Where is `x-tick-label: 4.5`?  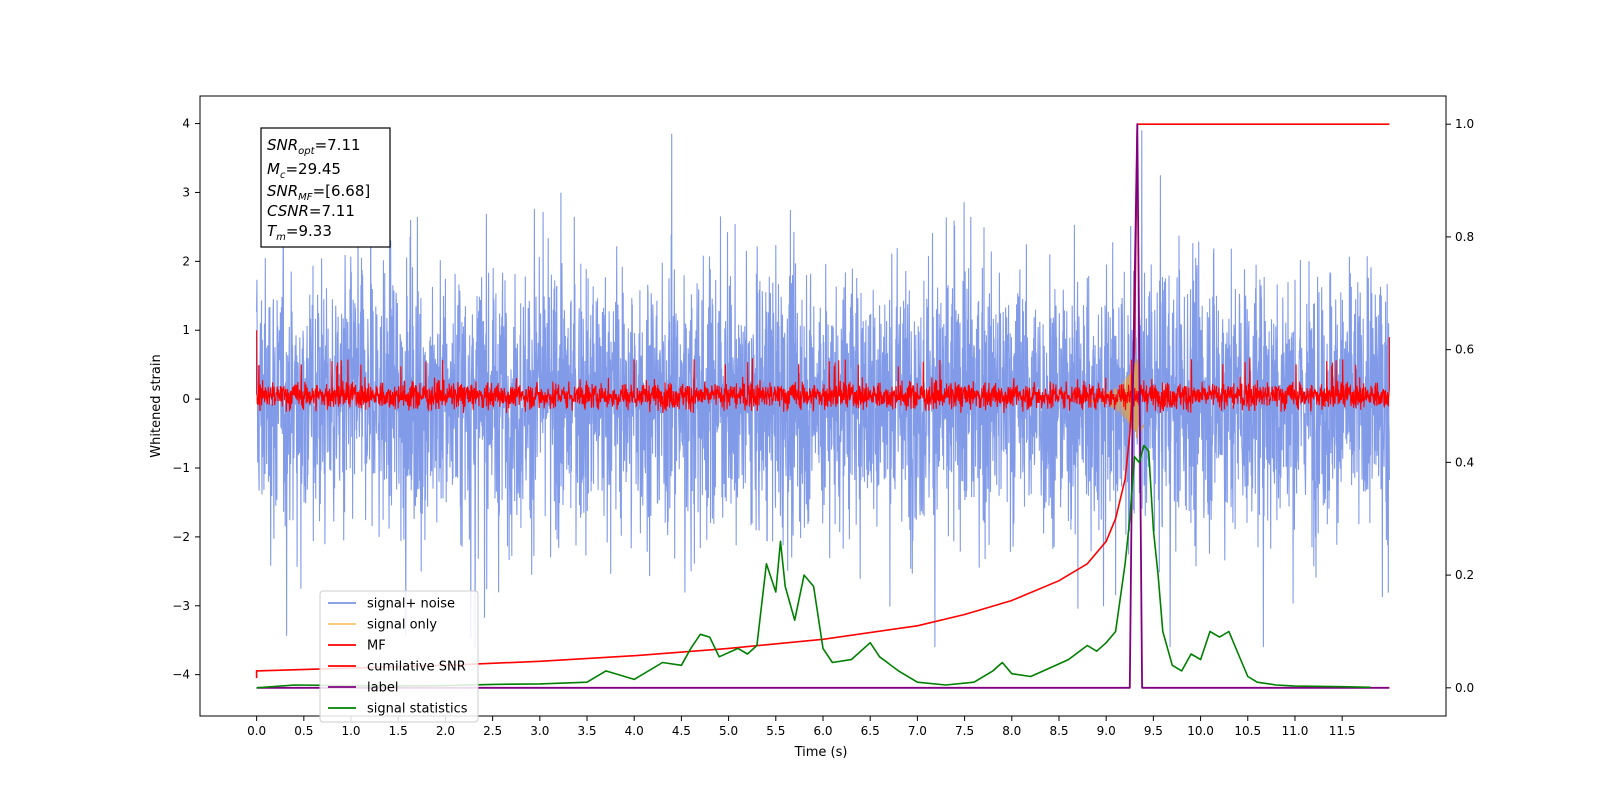 x-tick-label: 4.5 is located at coordinates (681, 731).